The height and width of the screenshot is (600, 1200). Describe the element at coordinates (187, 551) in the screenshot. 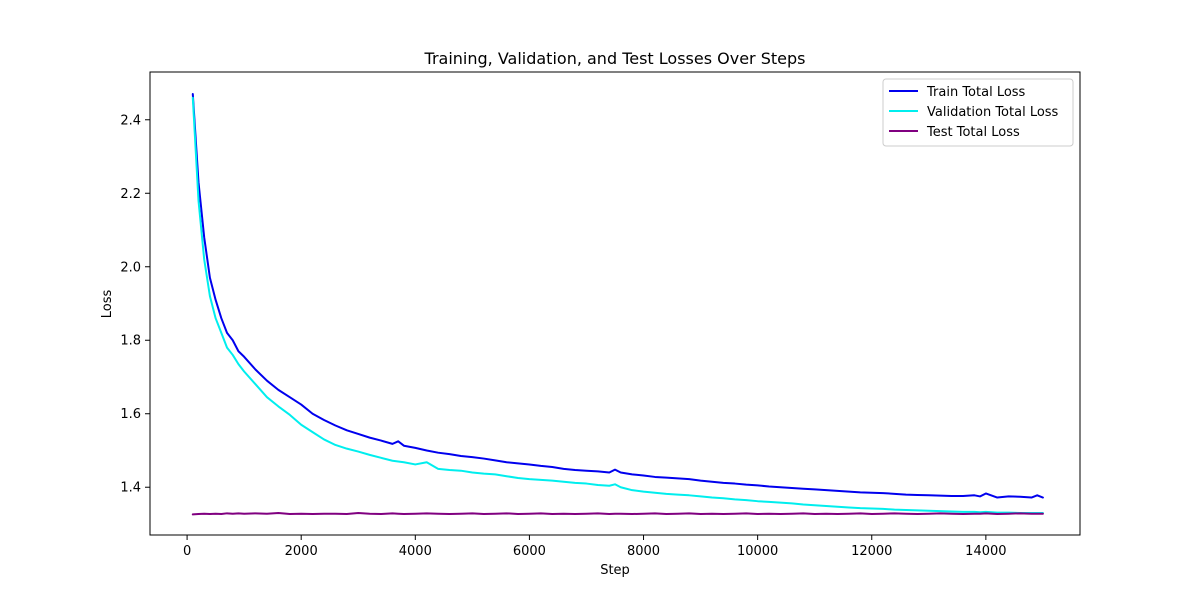

I see `x-tick-label: 0` at that location.